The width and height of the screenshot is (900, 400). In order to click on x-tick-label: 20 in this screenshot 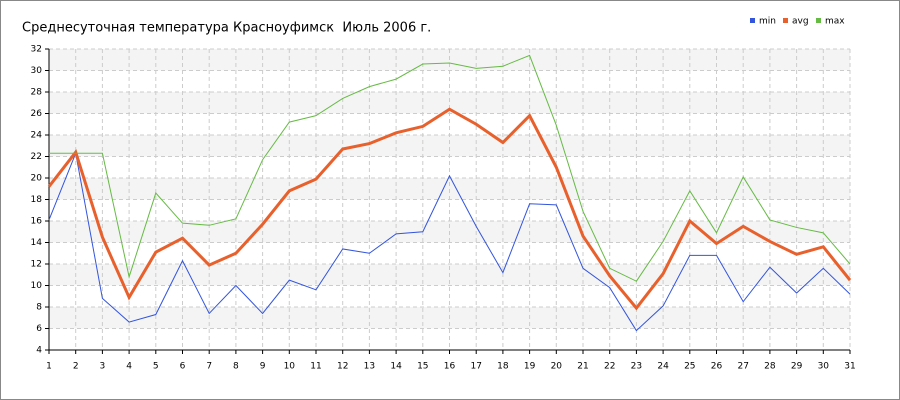, I will do `click(557, 367)`.